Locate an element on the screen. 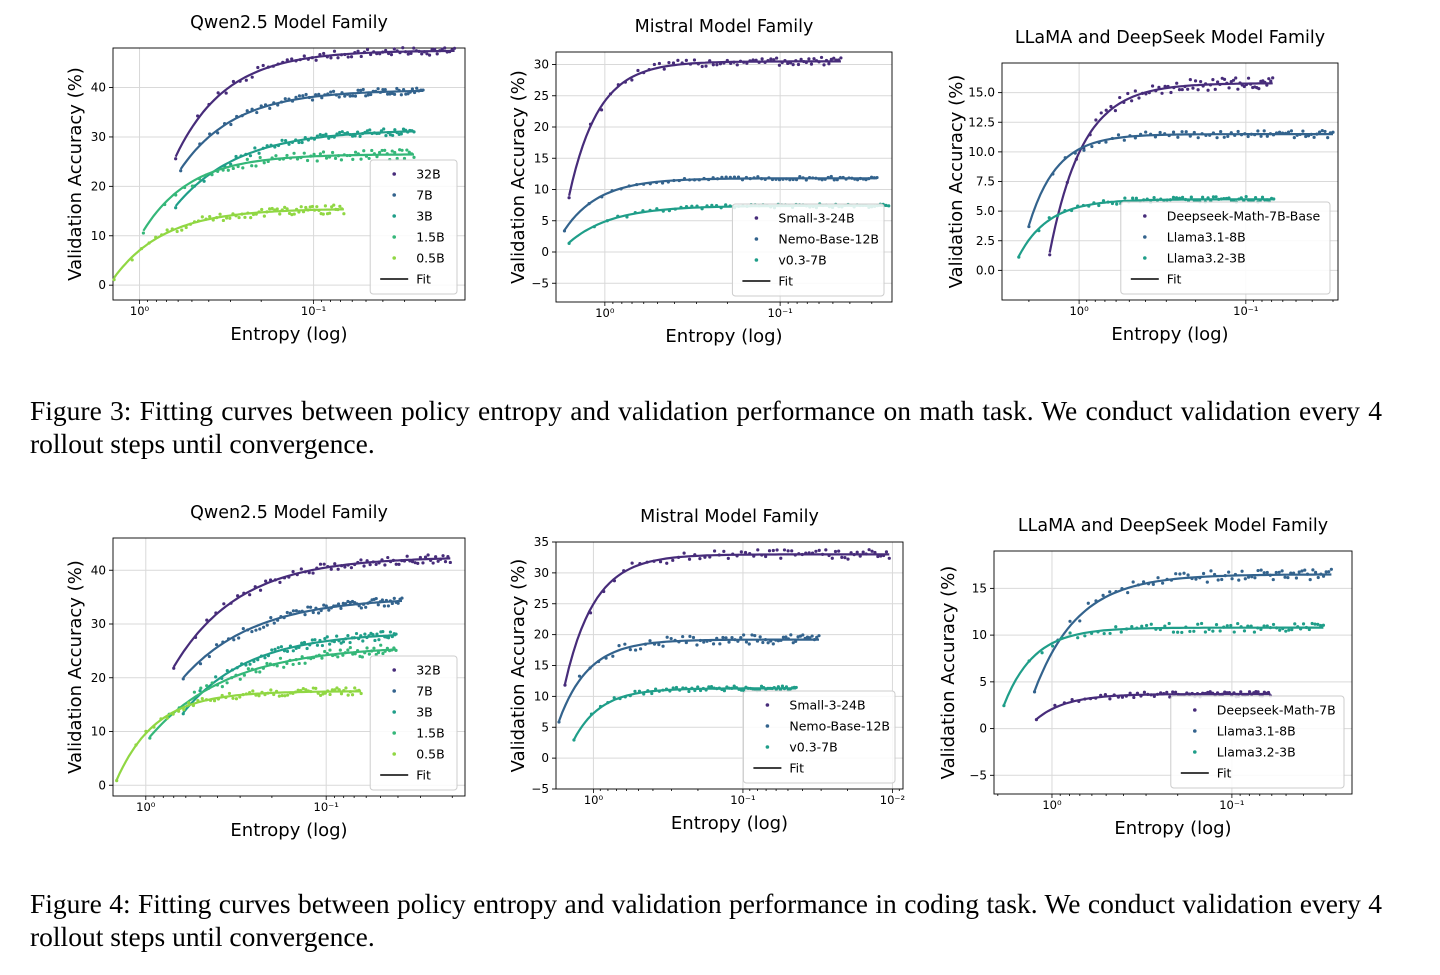  fit-line-32b is located at coordinates (314, 103).